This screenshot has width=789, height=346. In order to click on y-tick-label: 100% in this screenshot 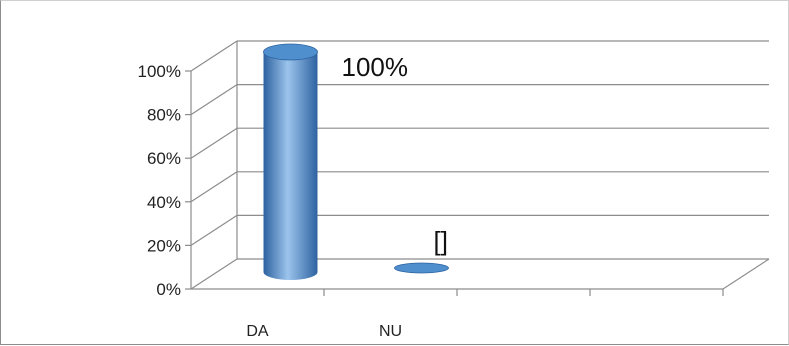, I will do `click(159, 71)`.